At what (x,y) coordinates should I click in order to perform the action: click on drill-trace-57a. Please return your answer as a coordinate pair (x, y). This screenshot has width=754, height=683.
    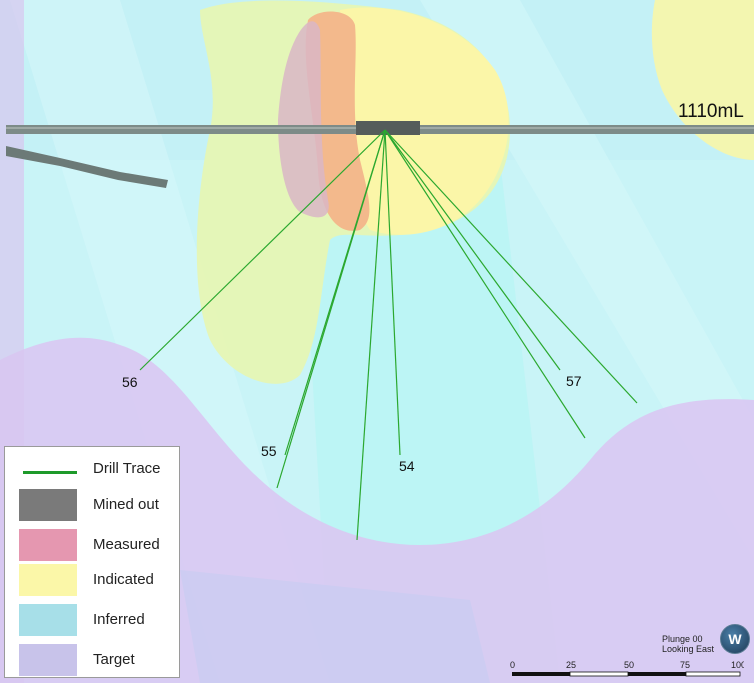
    Looking at the image, I should click on (485, 284).